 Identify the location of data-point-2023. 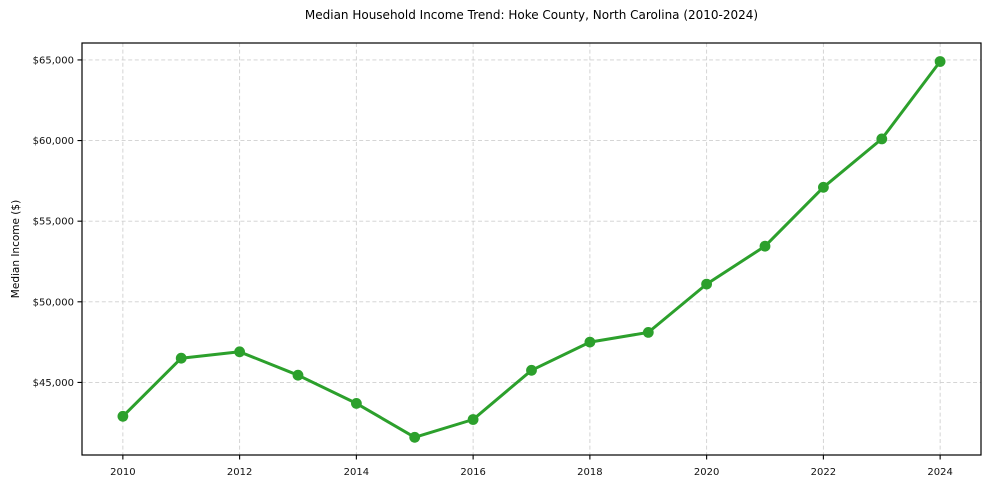
(882, 139).